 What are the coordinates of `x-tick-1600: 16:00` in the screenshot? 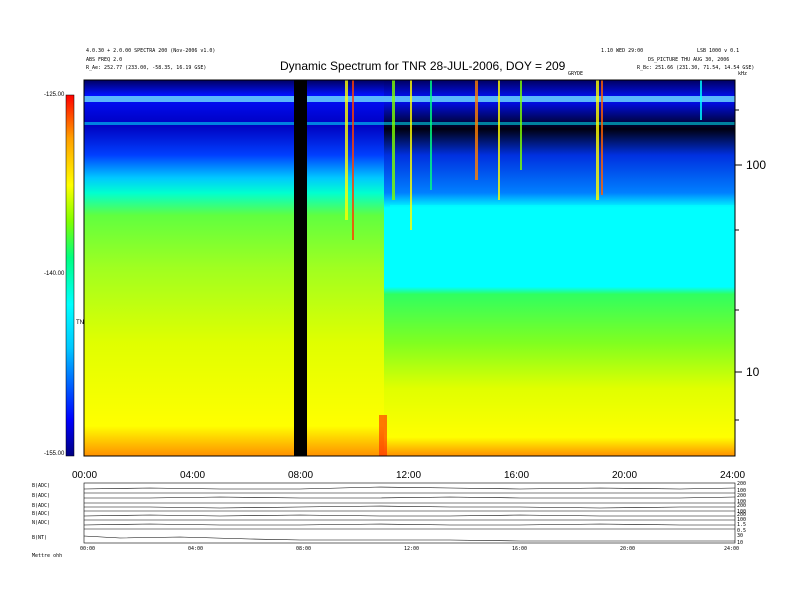 It's located at (517, 475).